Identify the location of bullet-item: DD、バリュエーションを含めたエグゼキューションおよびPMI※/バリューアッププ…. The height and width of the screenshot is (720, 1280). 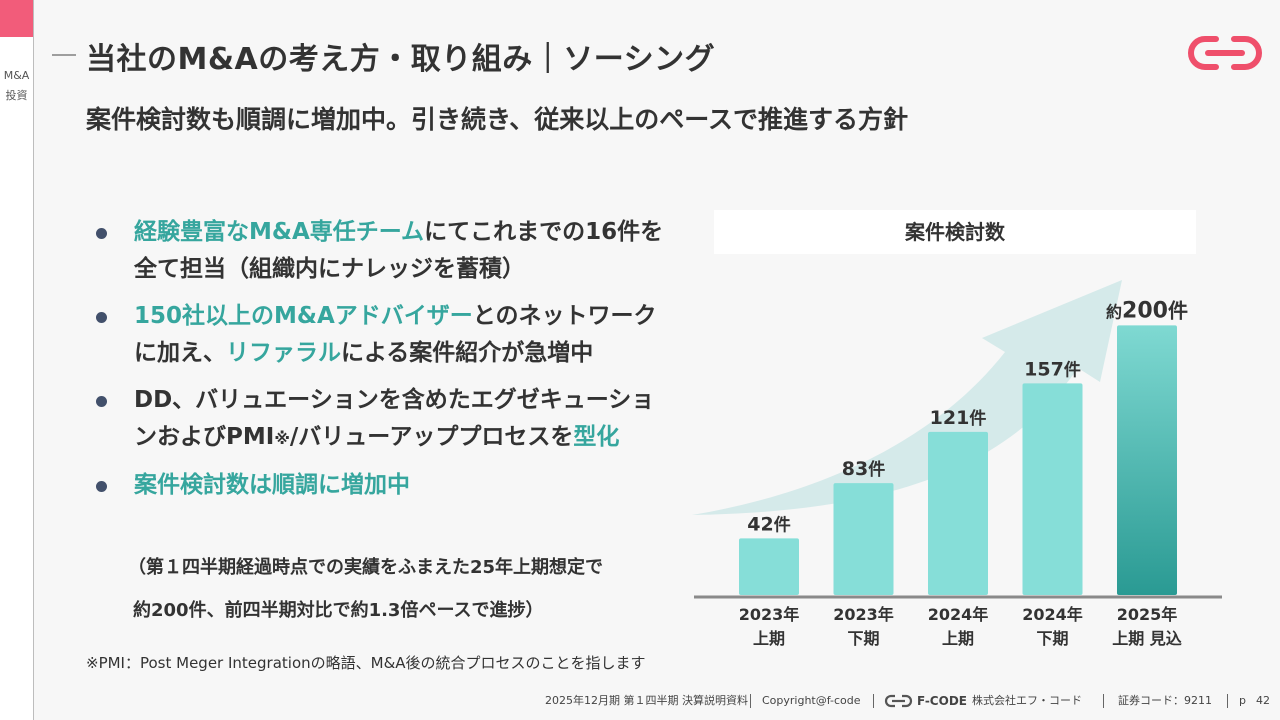
(382, 419).